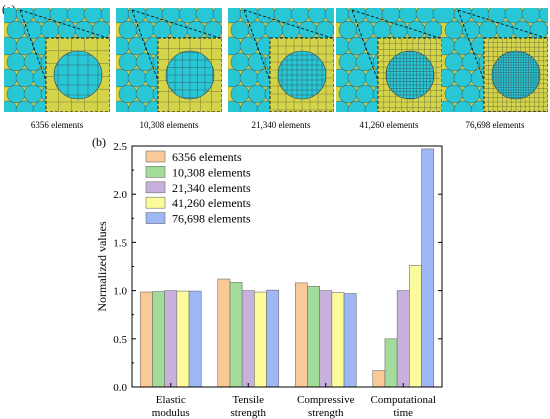 Image resolution: width=550 pixels, height=419 pixels. I want to click on legend-label: 76,698 elements, so click(211, 219).